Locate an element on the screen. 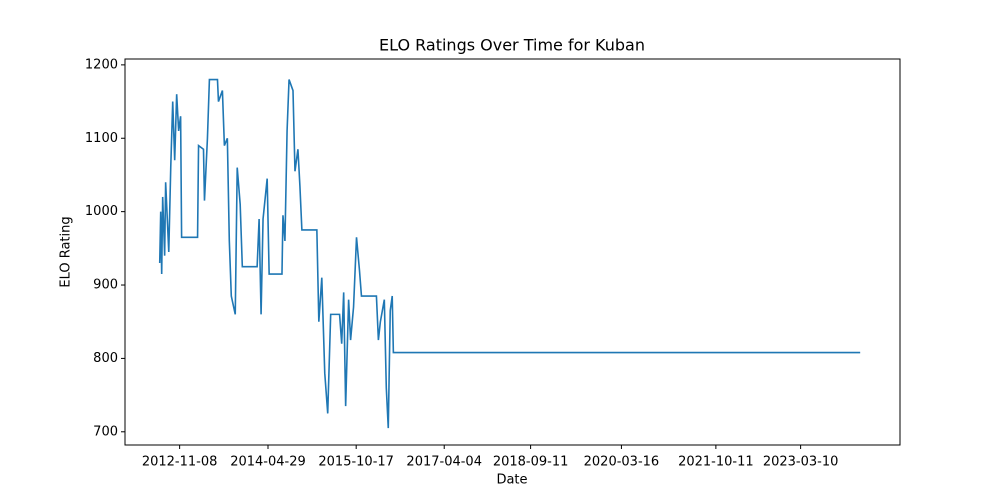  y-tick-label: 1200 is located at coordinates (101, 64).